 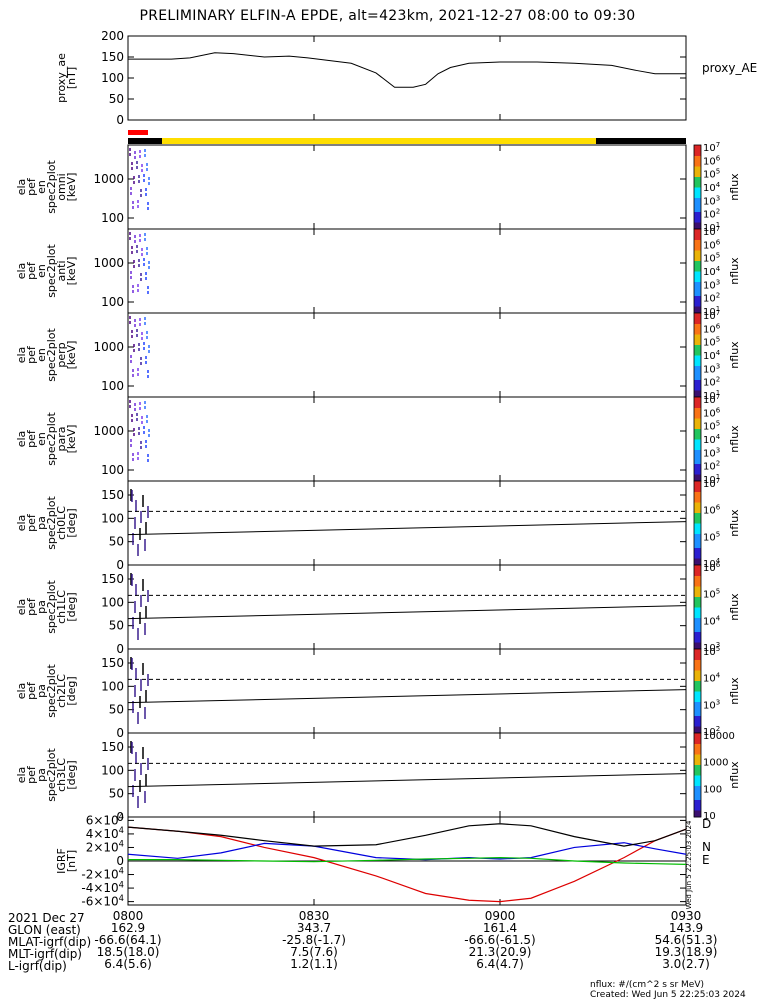 What do you see at coordinates (112, 78) in the screenshot?
I see `ytick-label-proxy_ae-2: 100` at bounding box center [112, 78].